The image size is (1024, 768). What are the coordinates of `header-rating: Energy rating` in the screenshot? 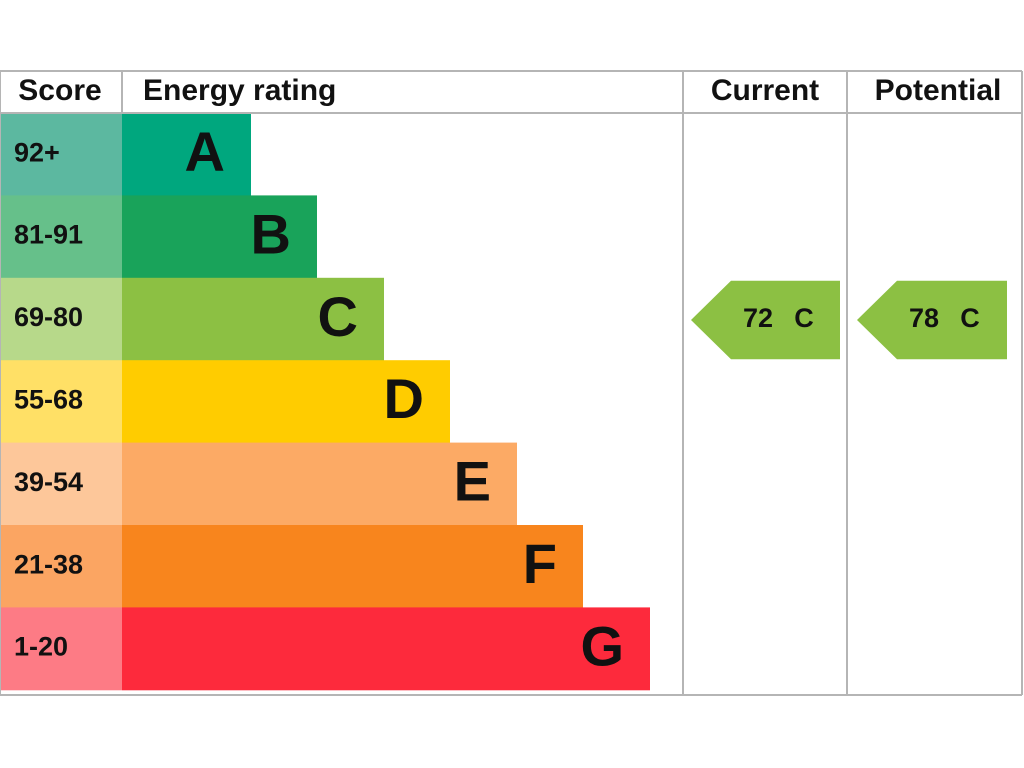 It's located at (239, 90).